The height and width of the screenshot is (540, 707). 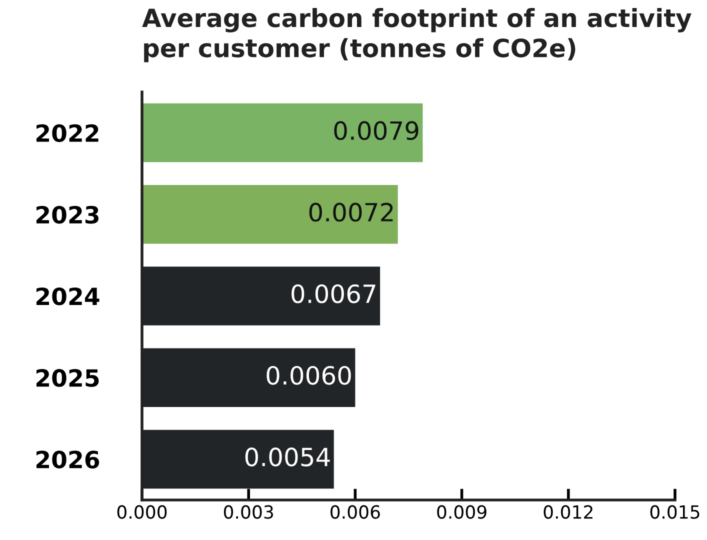 I want to click on x-tick-label: 0.015, so click(x=675, y=512).